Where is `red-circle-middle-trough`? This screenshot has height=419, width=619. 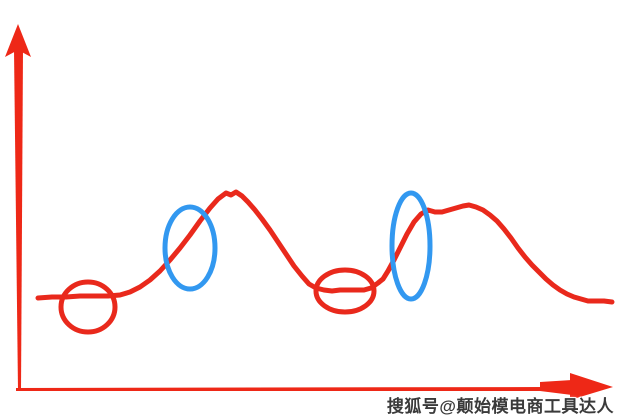 red-circle-middle-trough is located at coordinates (345, 291).